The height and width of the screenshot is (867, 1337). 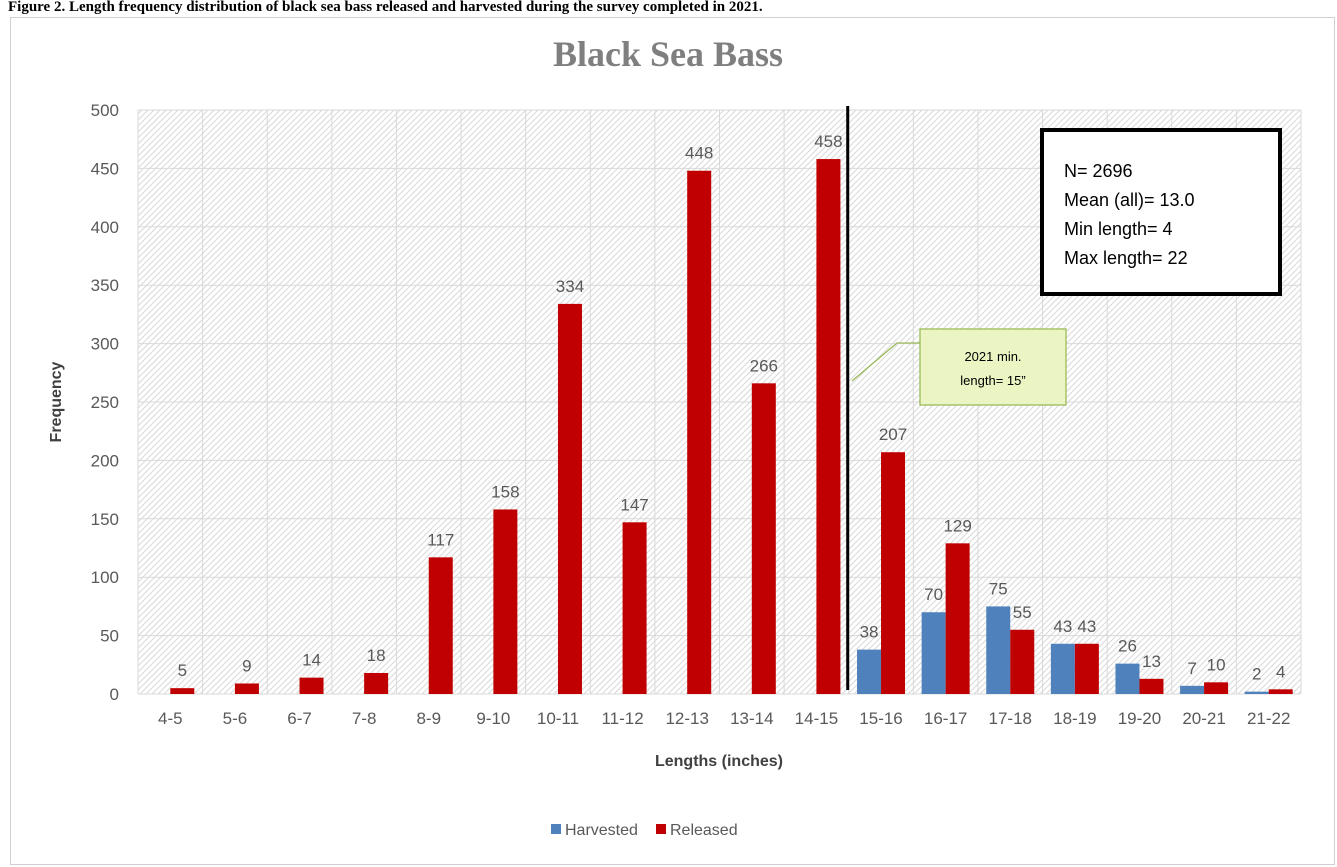 I want to click on legend: Harvested Released, so click(x=644, y=830).